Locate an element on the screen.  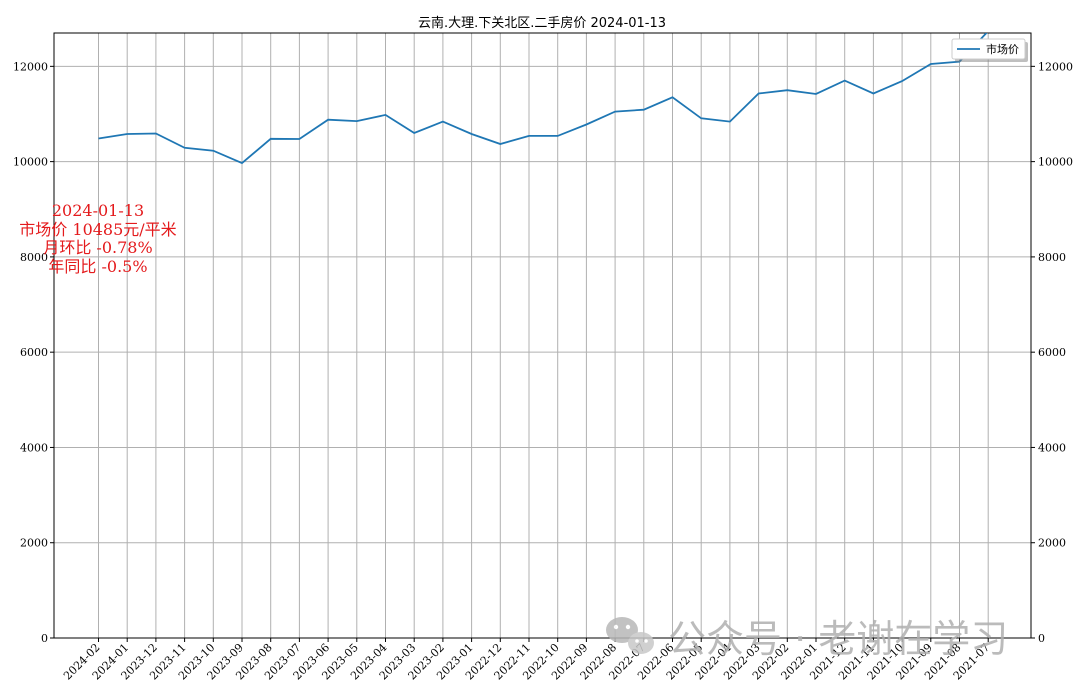
y-tick-label-left: 12000 is located at coordinates (30, 66).